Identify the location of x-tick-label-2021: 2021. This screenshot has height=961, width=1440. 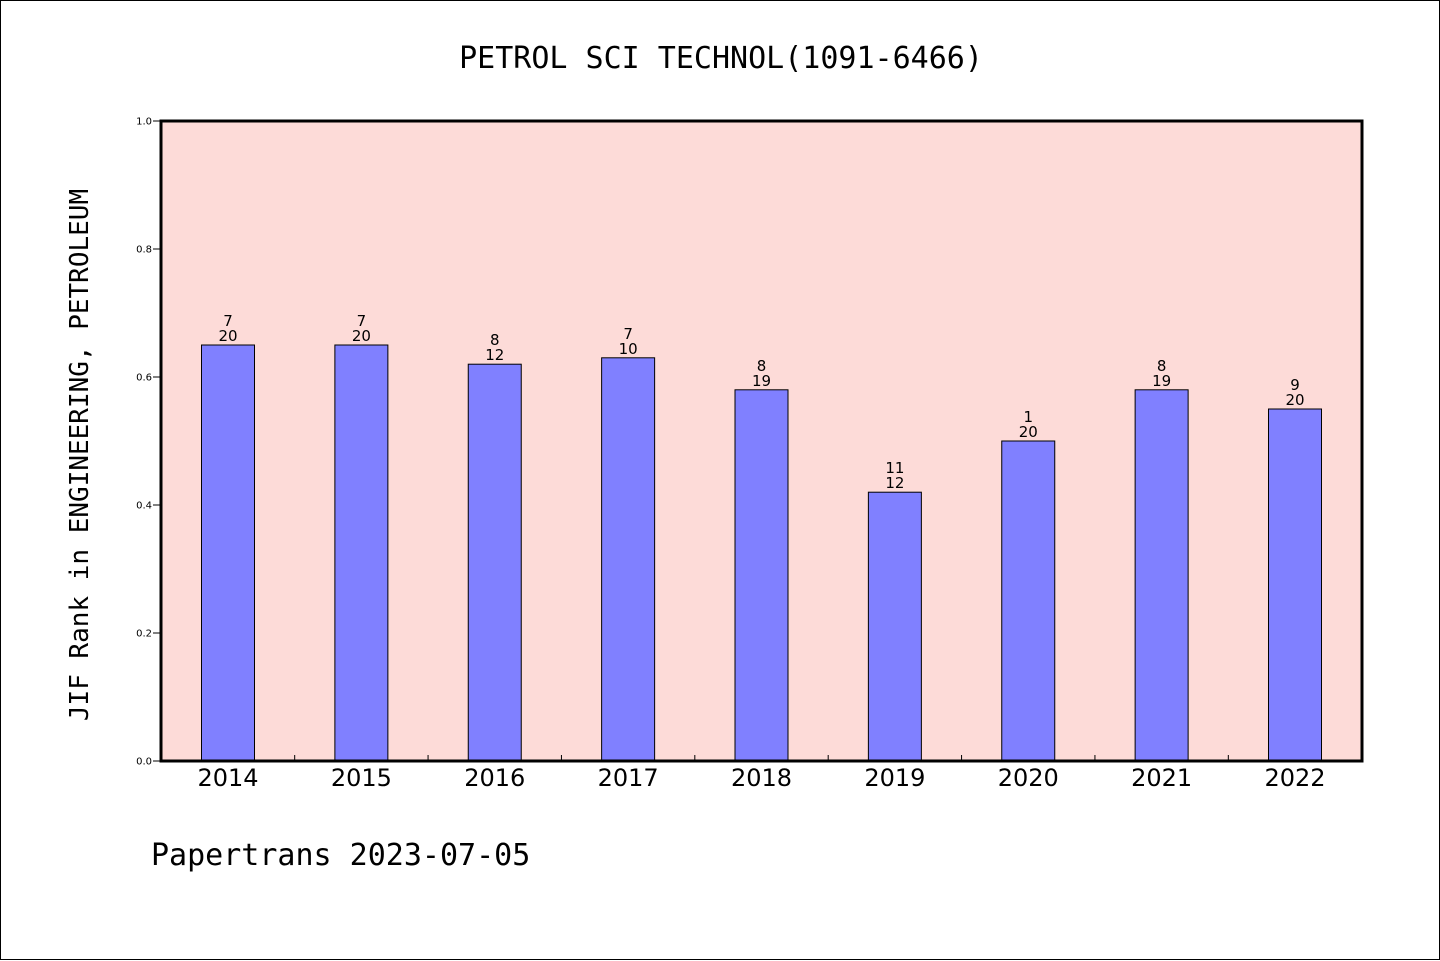
(1161, 778).